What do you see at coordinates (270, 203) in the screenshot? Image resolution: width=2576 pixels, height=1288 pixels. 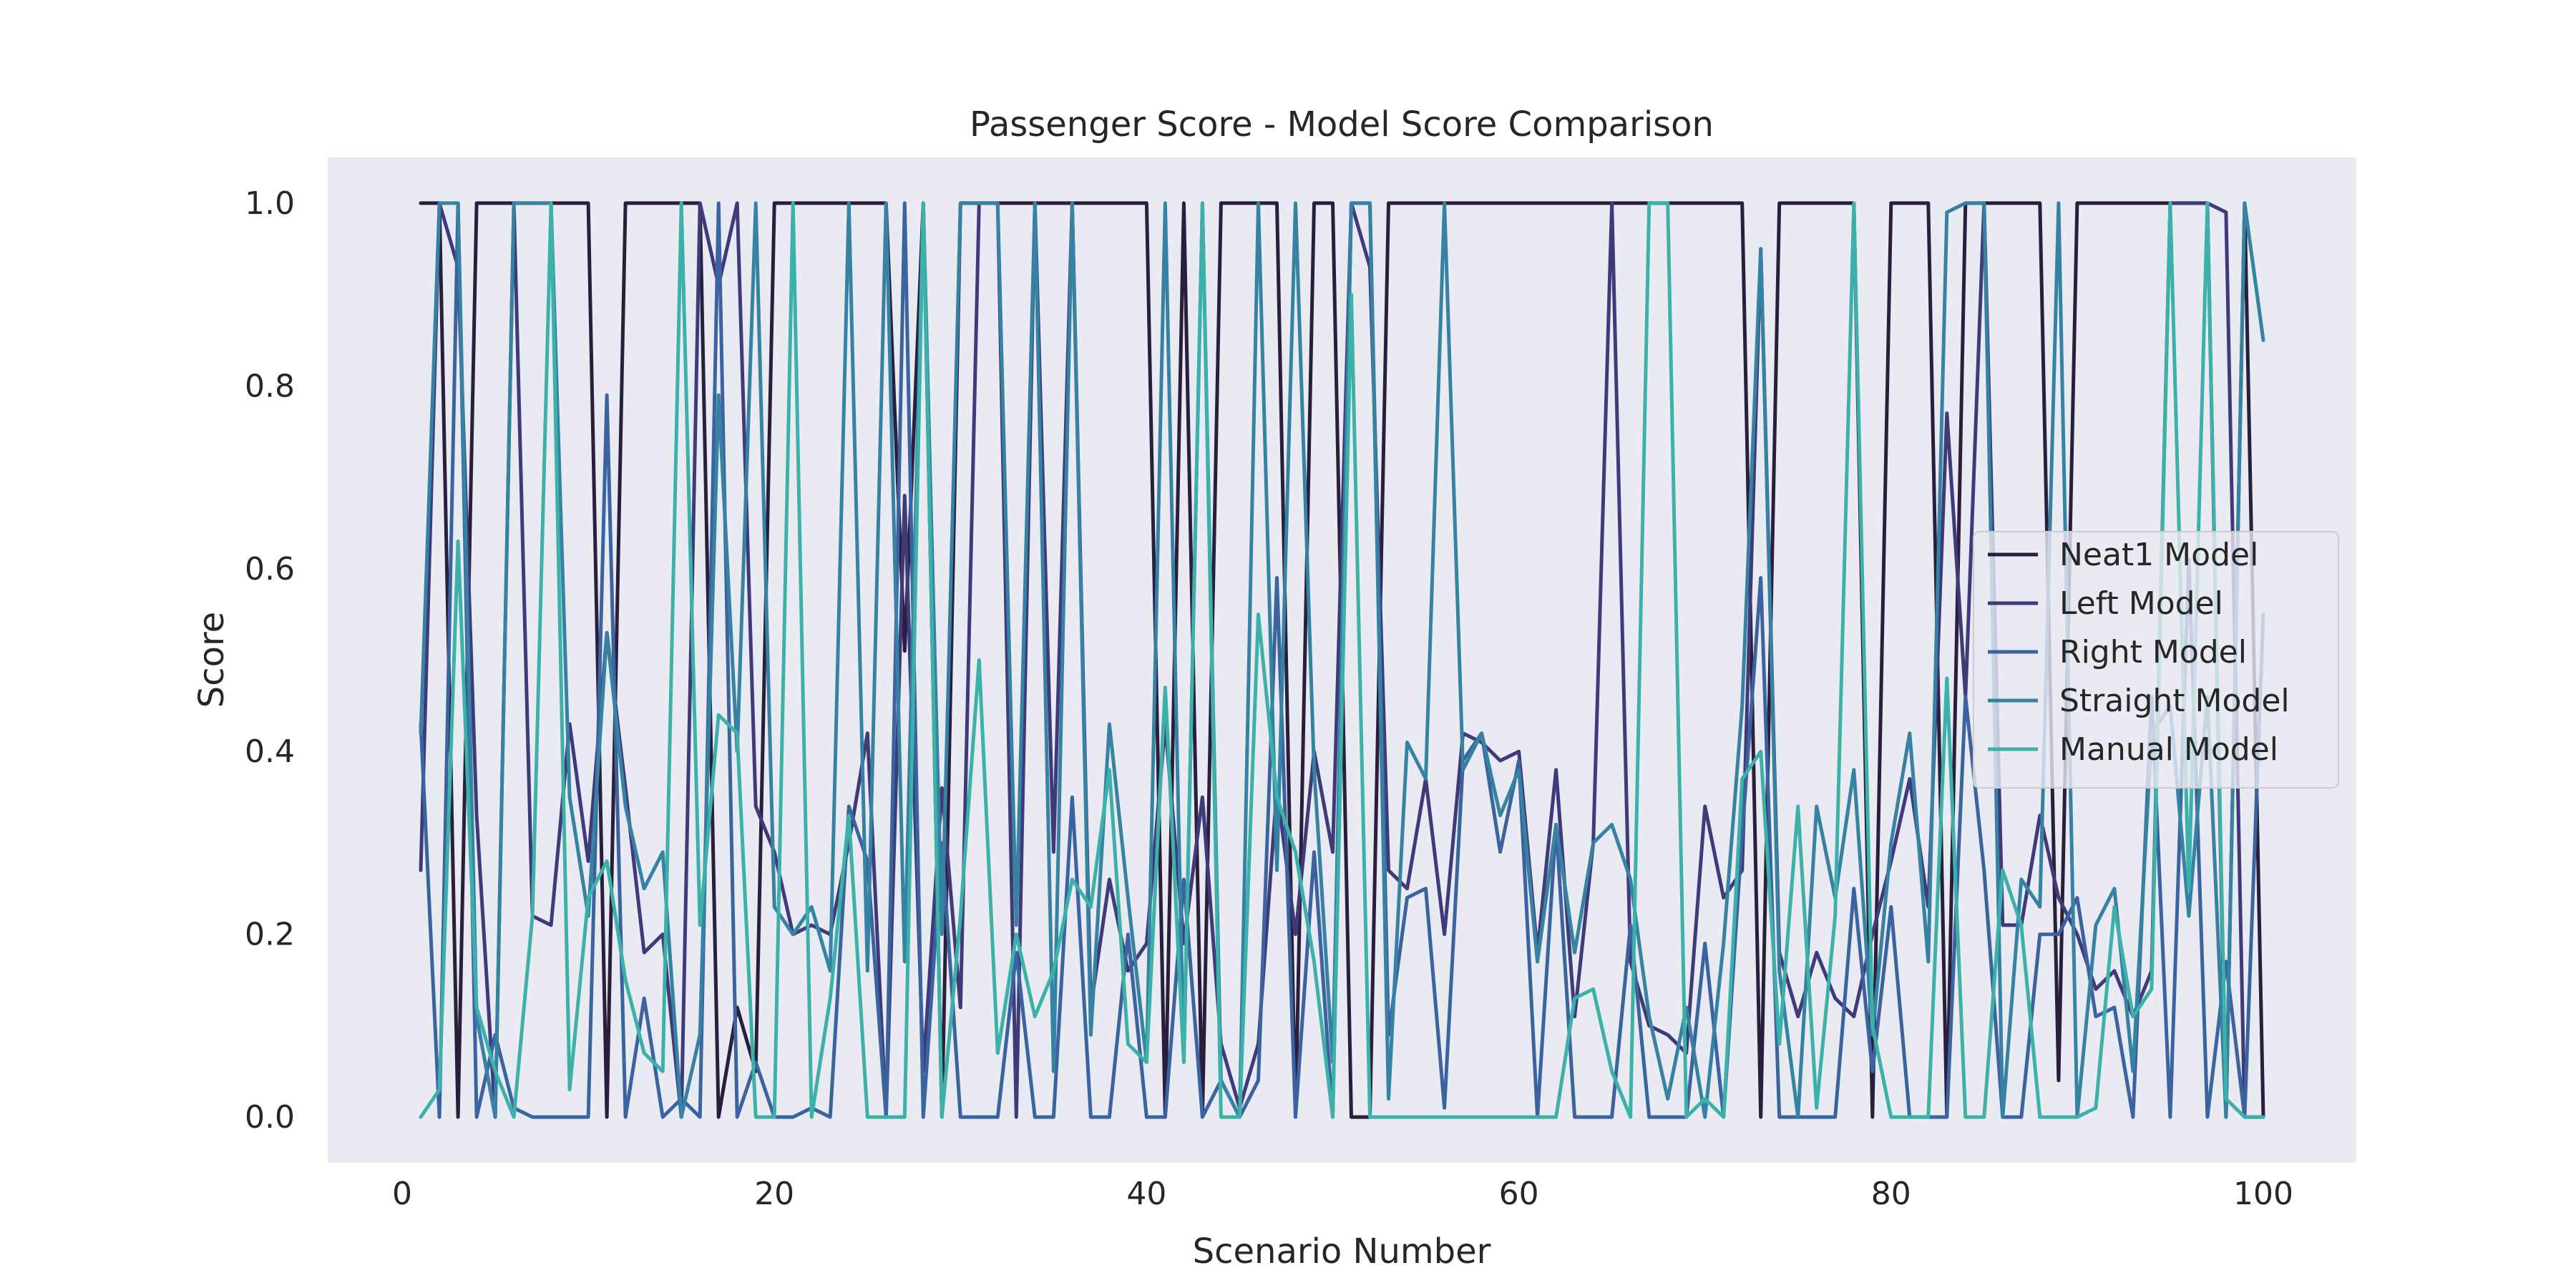 I see `y-tick-label: 1.0` at bounding box center [270, 203].